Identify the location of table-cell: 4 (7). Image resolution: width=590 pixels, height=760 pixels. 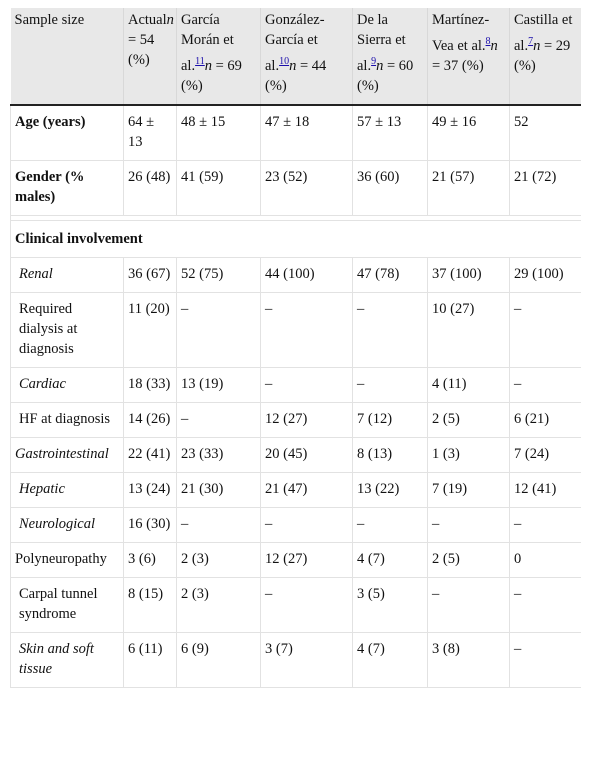
(390, 660).